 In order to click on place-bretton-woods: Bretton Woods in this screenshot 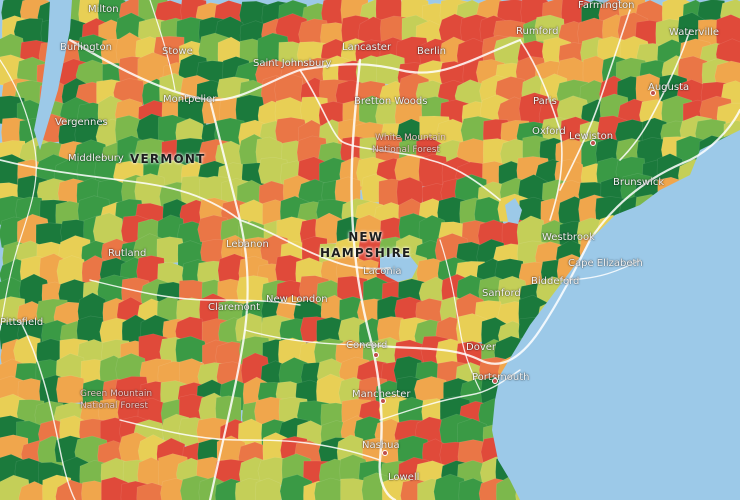, I will do `click(391, 101)`.